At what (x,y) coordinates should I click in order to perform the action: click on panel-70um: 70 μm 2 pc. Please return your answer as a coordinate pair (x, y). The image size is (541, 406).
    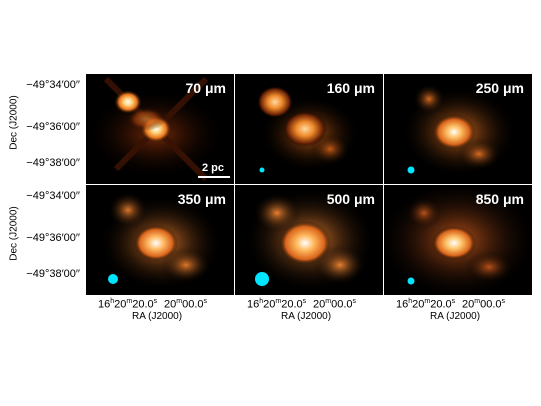
    Looking at the image, I should click on (160, 129).